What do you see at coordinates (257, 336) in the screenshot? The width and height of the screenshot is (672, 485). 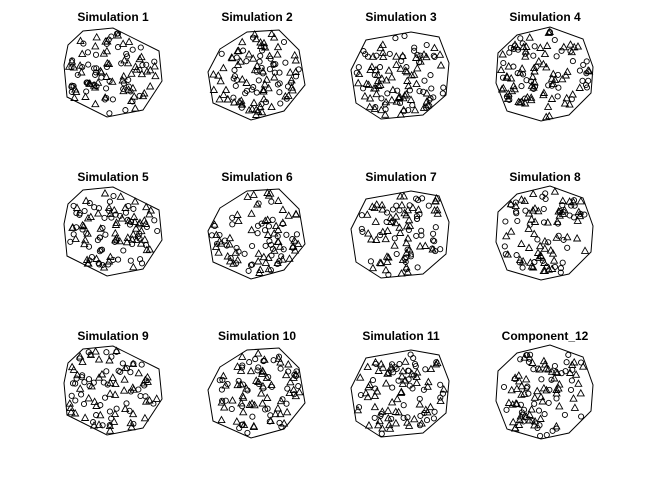 I see `panel-title: Simulation 10` at bounding box center [257, 336].